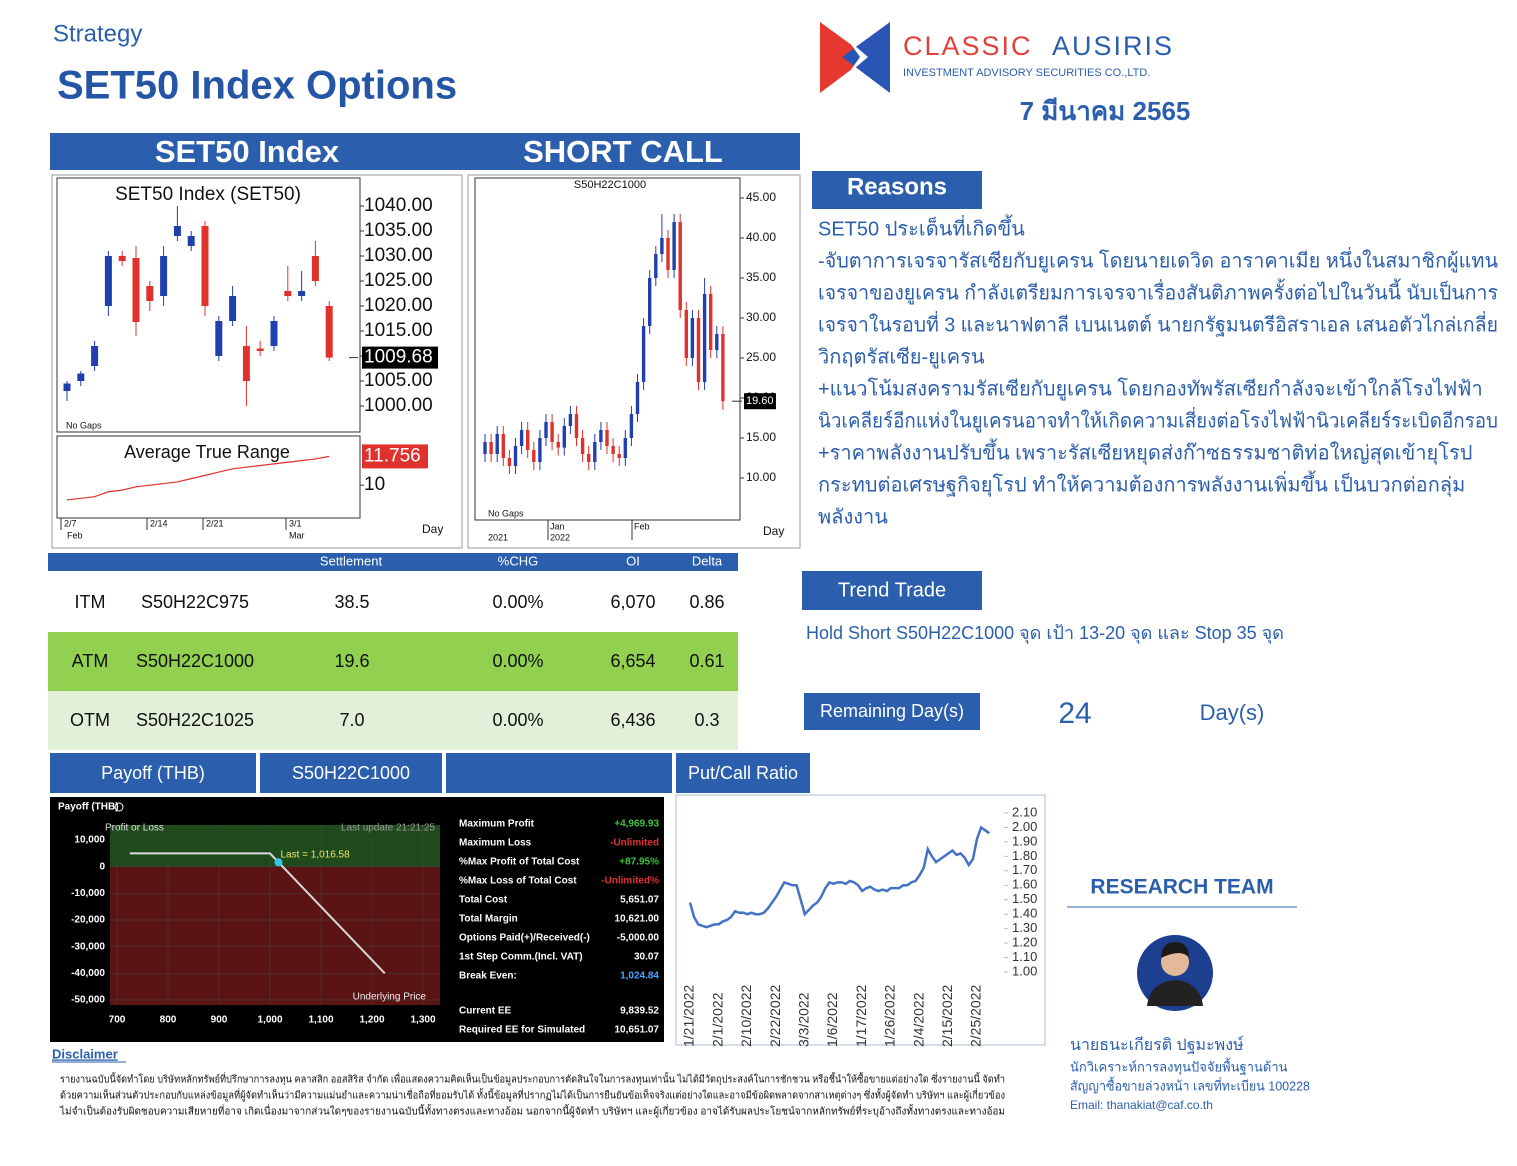 The height and width of the screenshot is (1166, 1517). I want to click on x-tick-label: 2/14, so click(159, 523).